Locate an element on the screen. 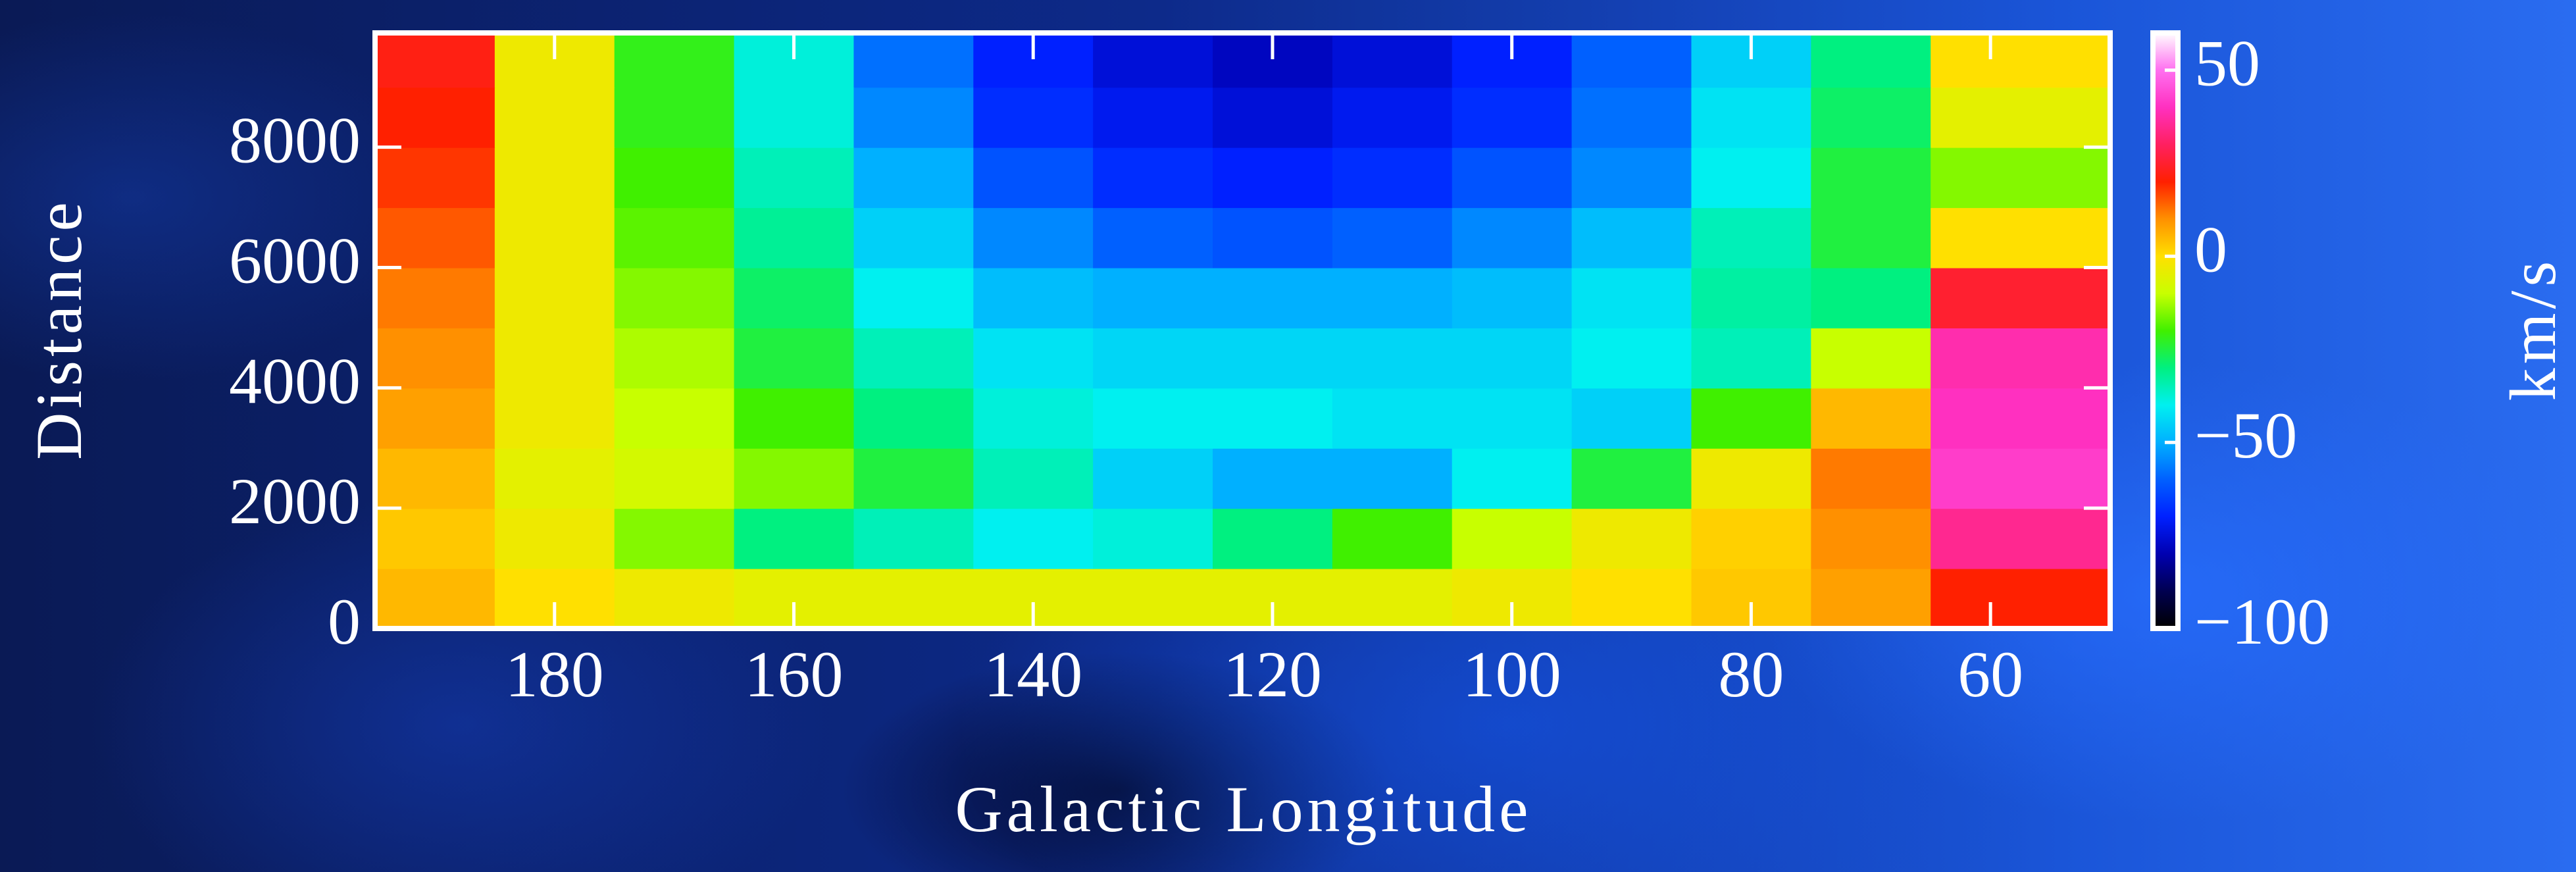  x-tick-label: 120 is located at coordinates (1272, 675).